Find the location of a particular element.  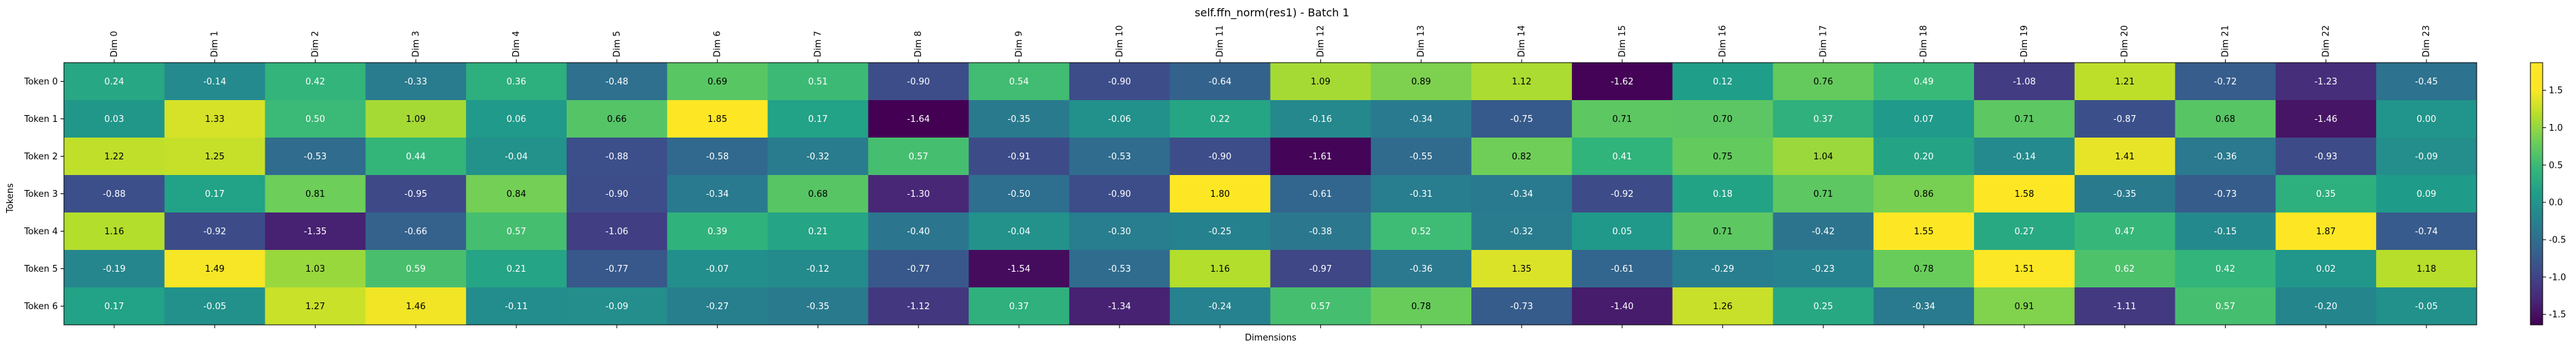

colorbar-tick-label: 0.0 is located at coordinates (2556, 203).